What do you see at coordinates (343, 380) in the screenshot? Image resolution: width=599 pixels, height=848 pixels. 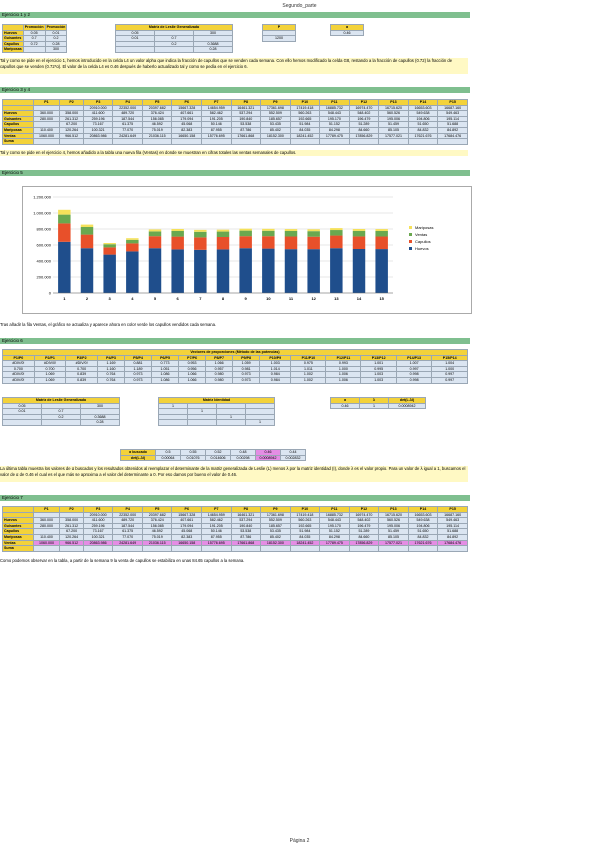 I see `table-cell: 1.006` at bounding box center [343, 380].